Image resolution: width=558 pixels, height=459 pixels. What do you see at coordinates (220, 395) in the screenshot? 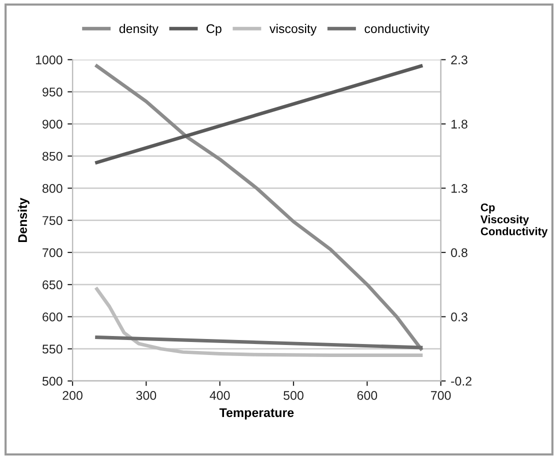
I see `x-tick-label: 400` at bounding box center [220, 395].